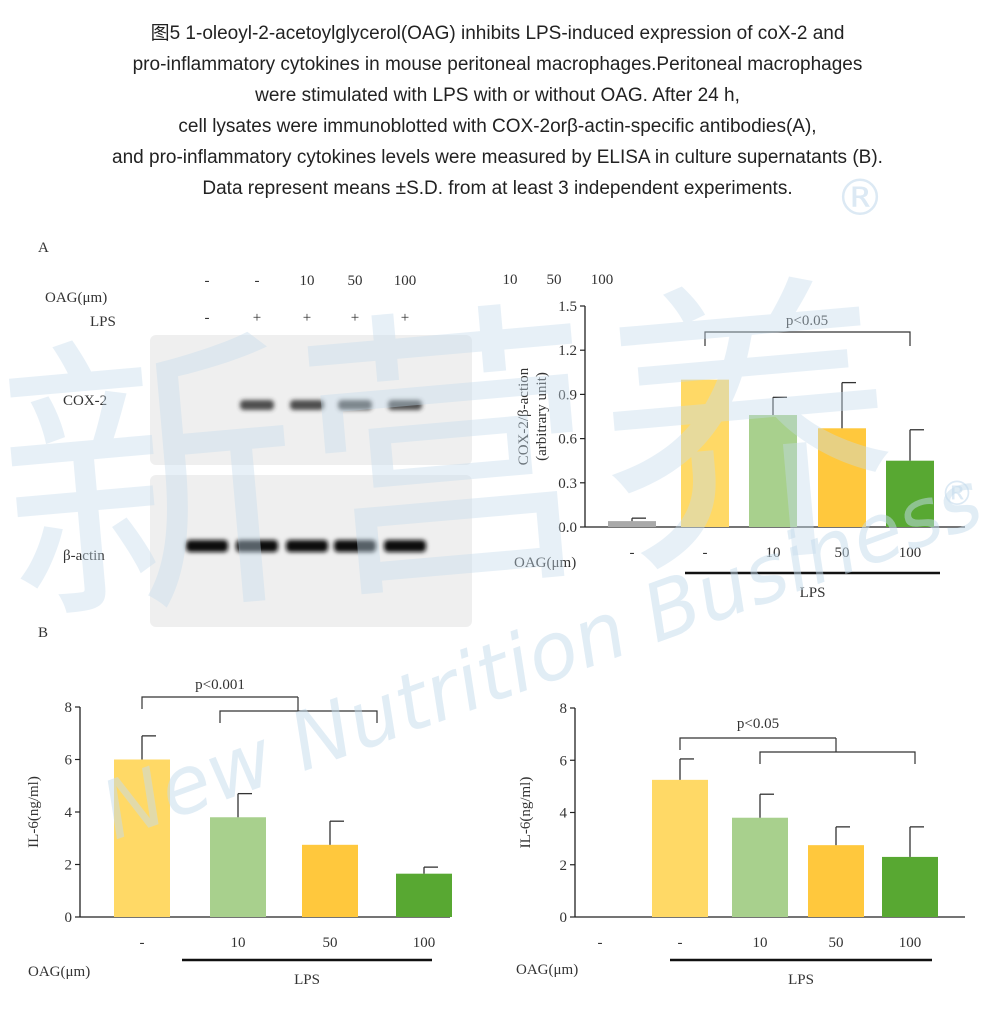  Describe the element at coordinates (85, 401) in the screenshot. I see `blot-cox2-label: COX-2` at that location.